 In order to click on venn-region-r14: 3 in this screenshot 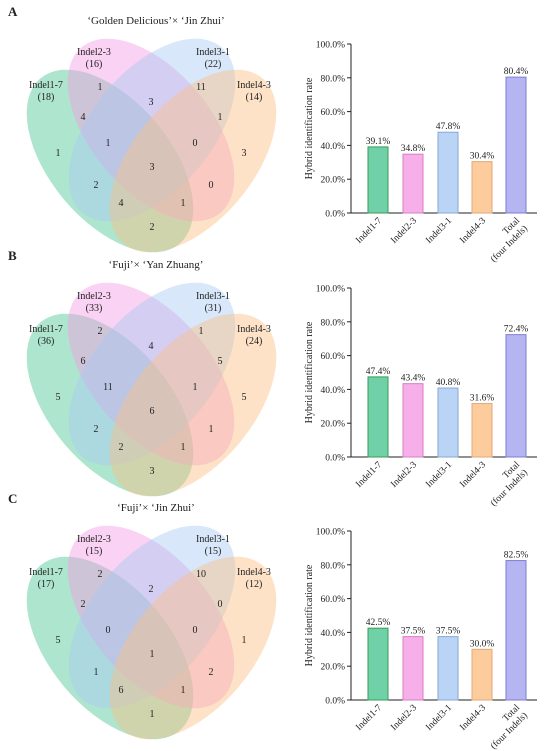, I will do `click(152, 471)`.